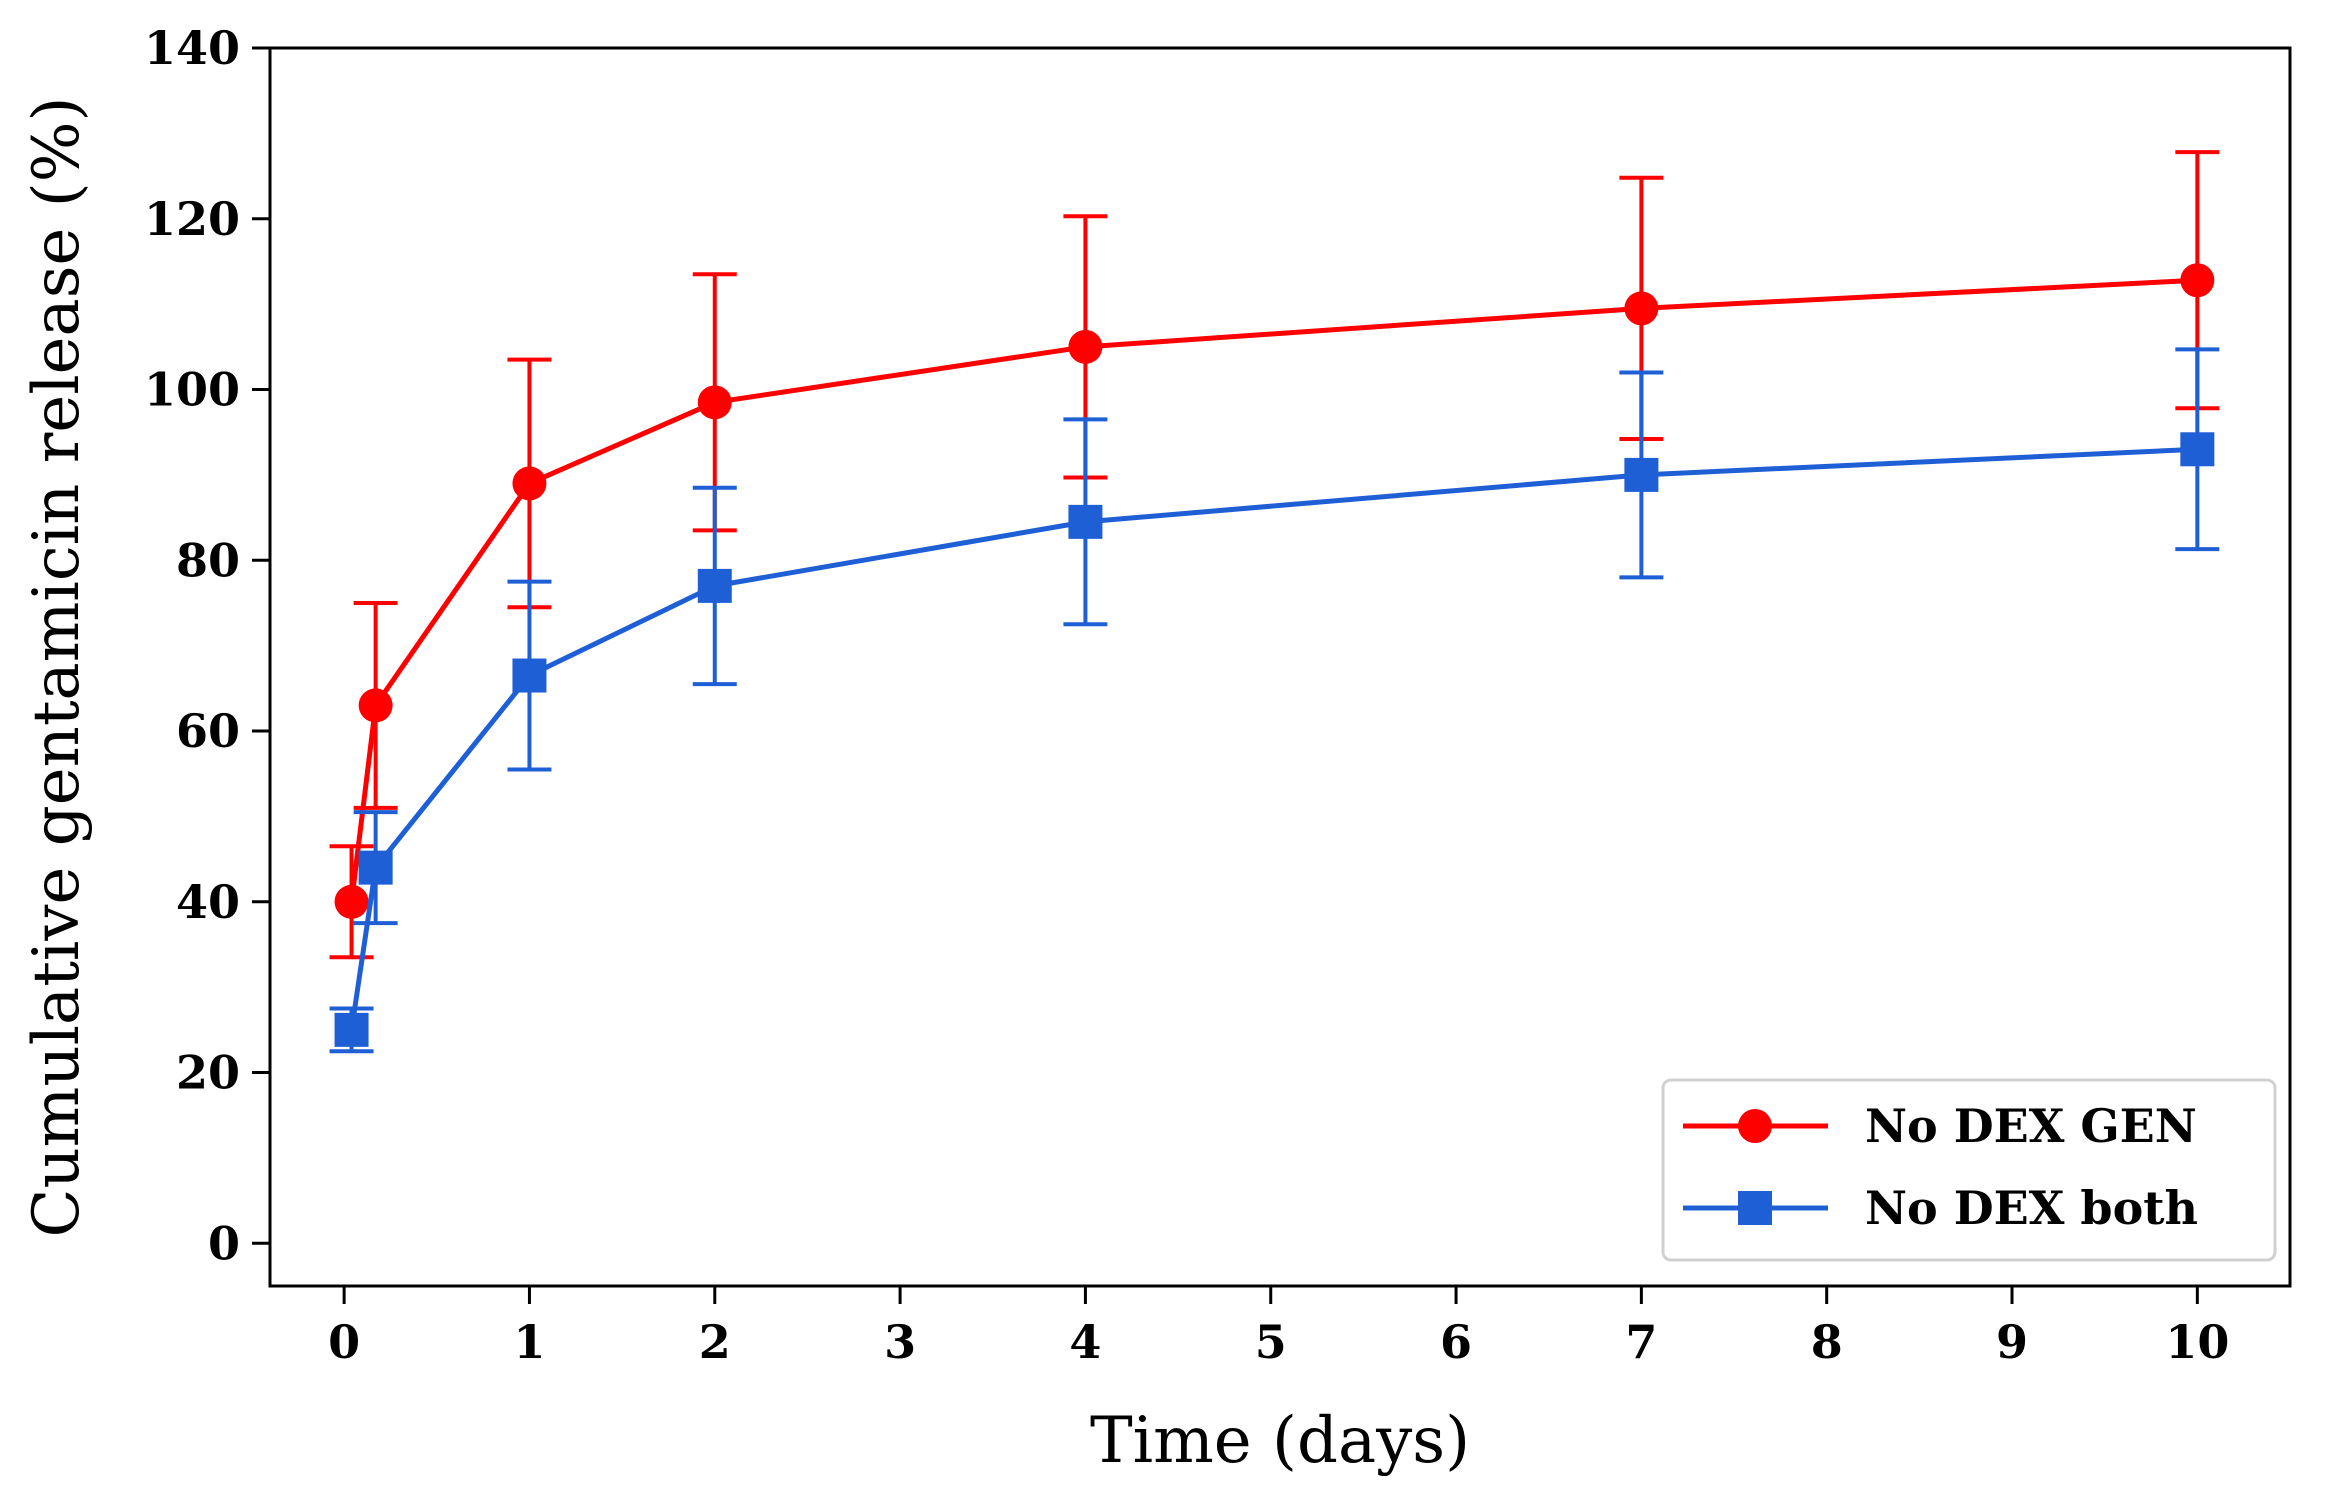 This screenshot has height=1495, width=2327. Describe the element at coordinates (208, 1073) in the screenshot. I see `y-tick-label: 20` at that location.